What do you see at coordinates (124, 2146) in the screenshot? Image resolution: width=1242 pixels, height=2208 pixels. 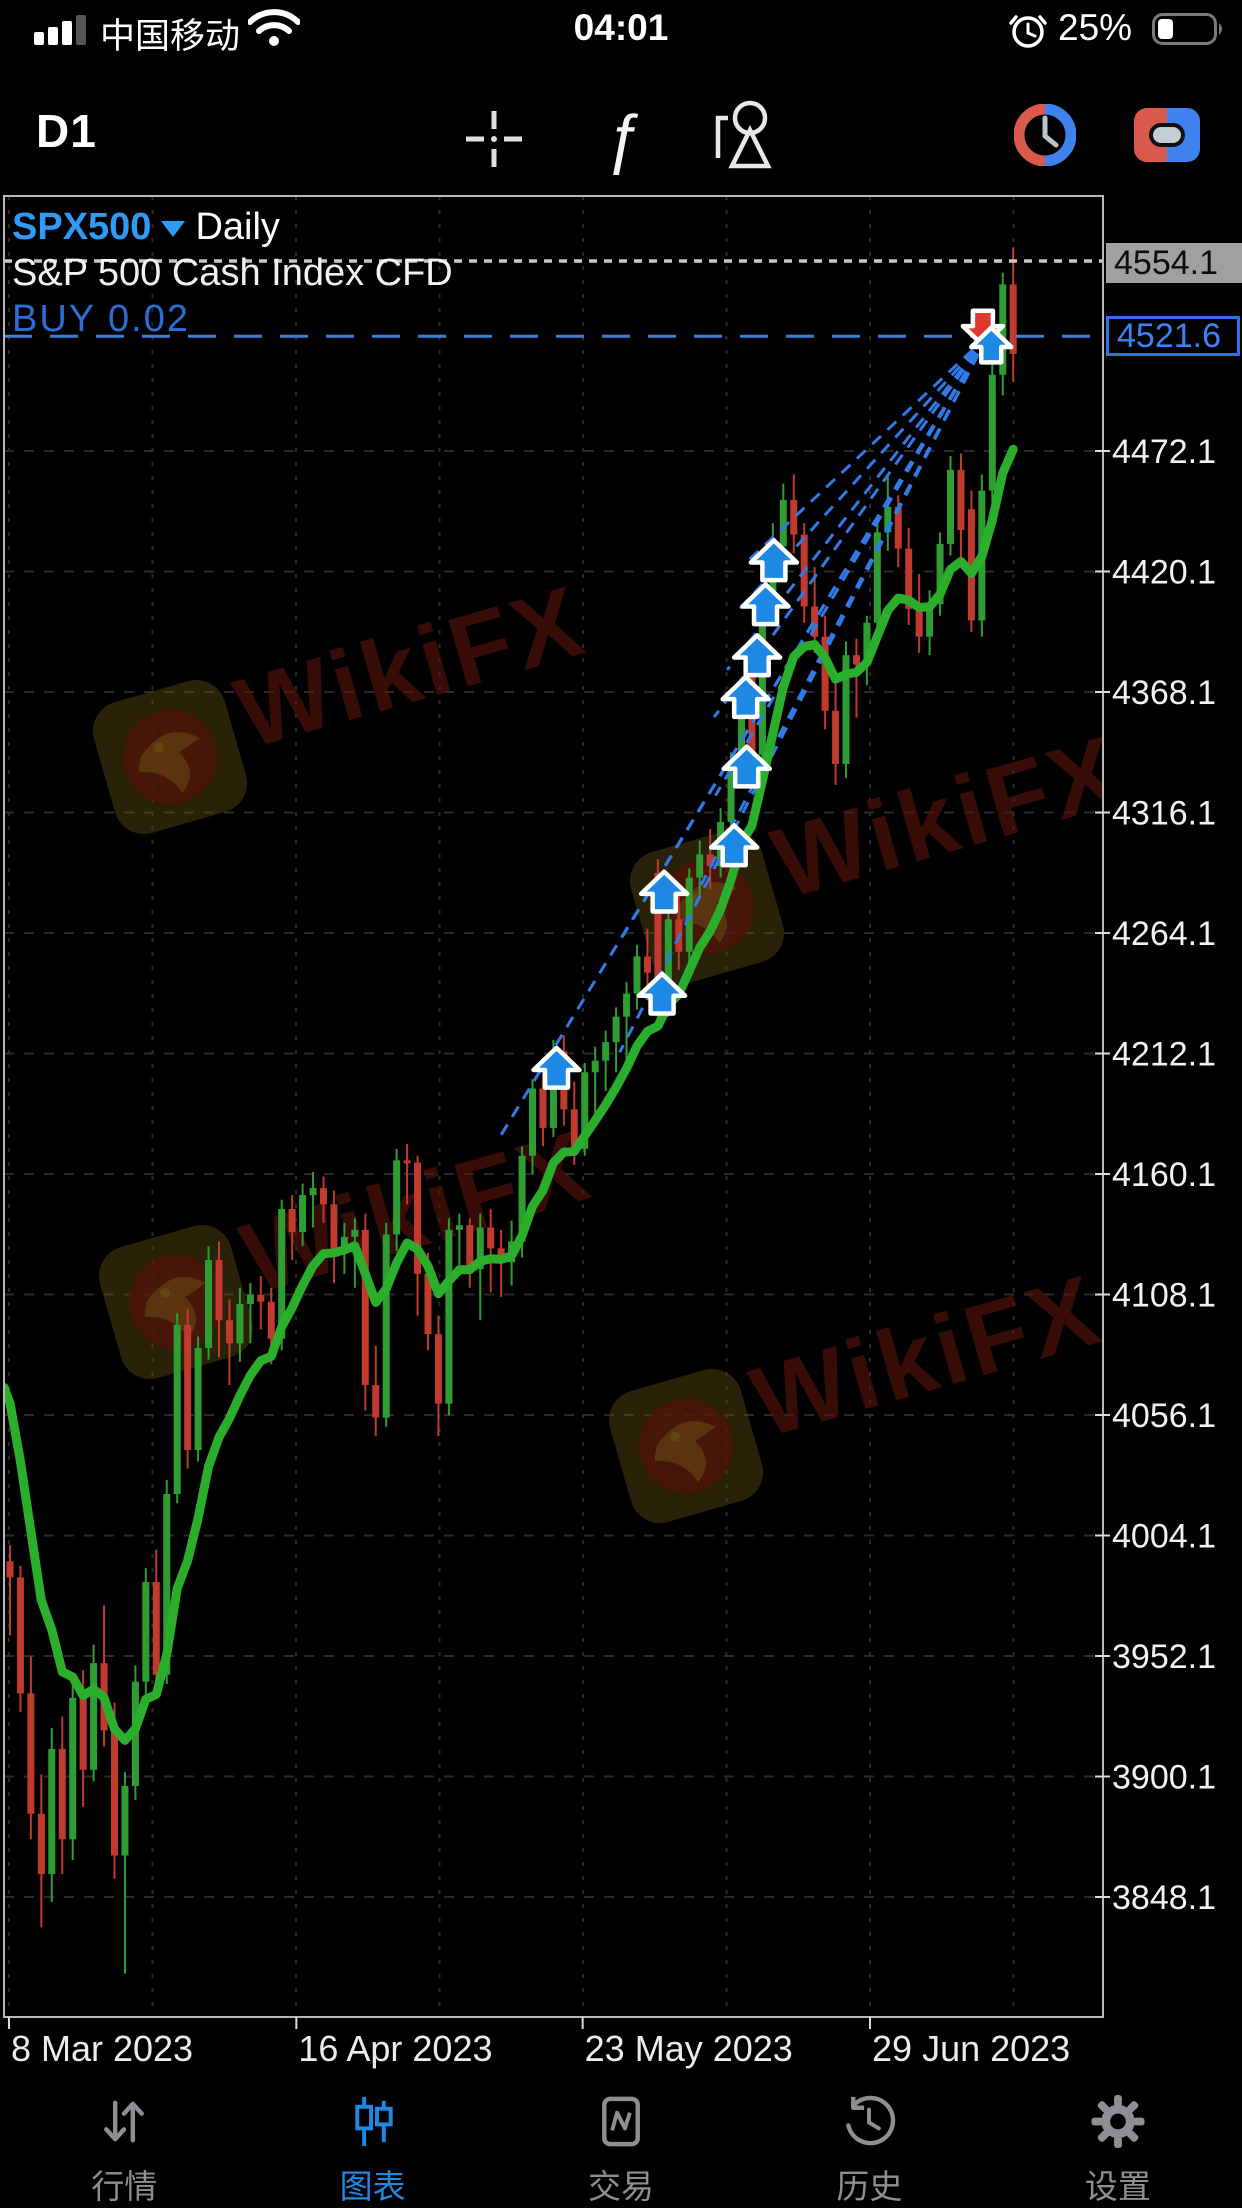 I see `nav-item-quotes: 行情` at bounding box center [124, 2146].